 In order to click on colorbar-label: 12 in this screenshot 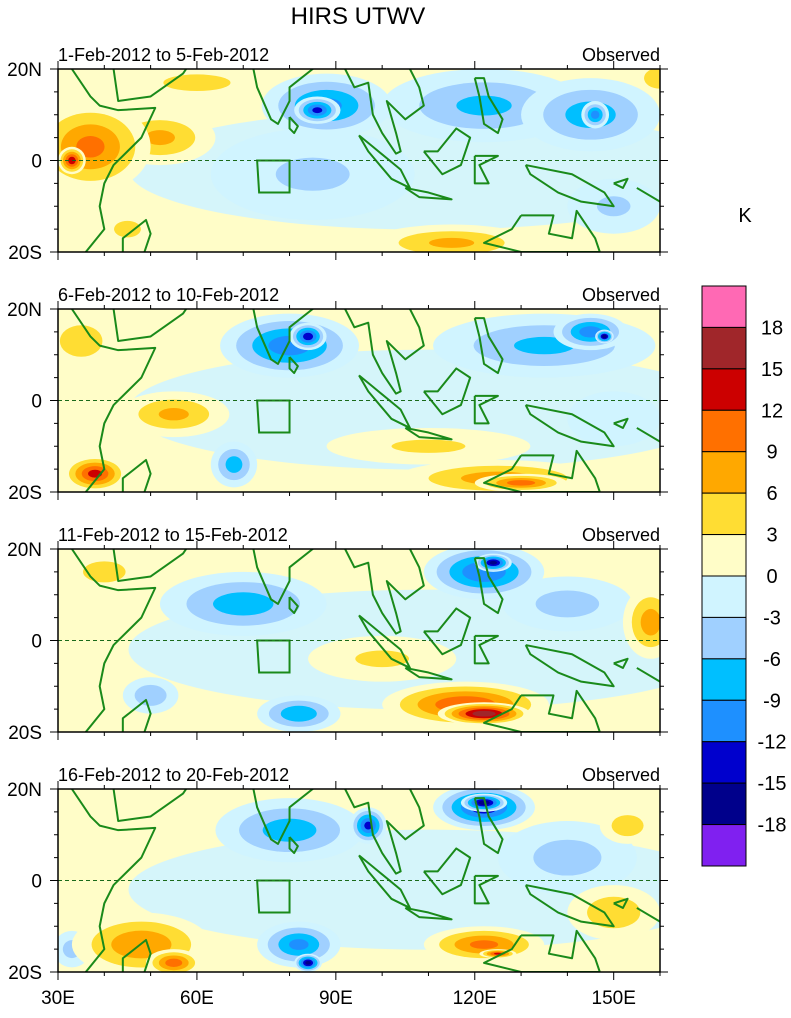, I will do `click(772, 411)`.